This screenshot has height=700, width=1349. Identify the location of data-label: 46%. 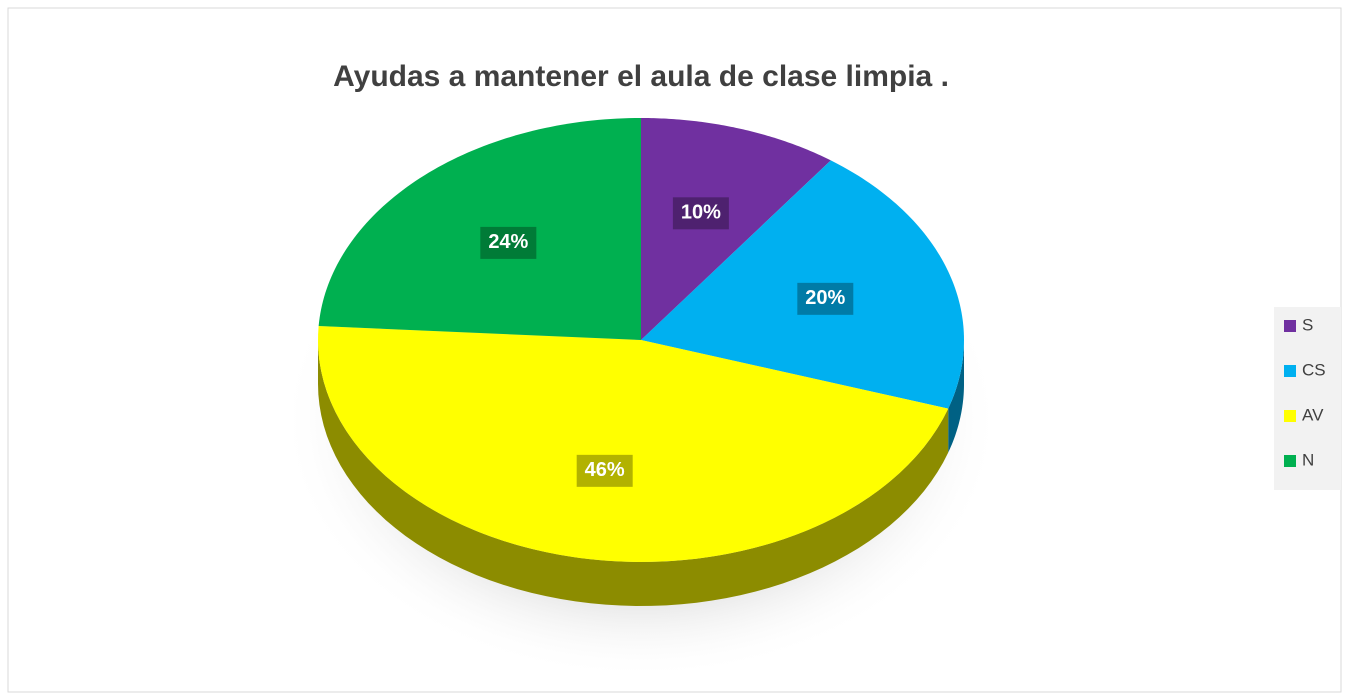
(605, 470).